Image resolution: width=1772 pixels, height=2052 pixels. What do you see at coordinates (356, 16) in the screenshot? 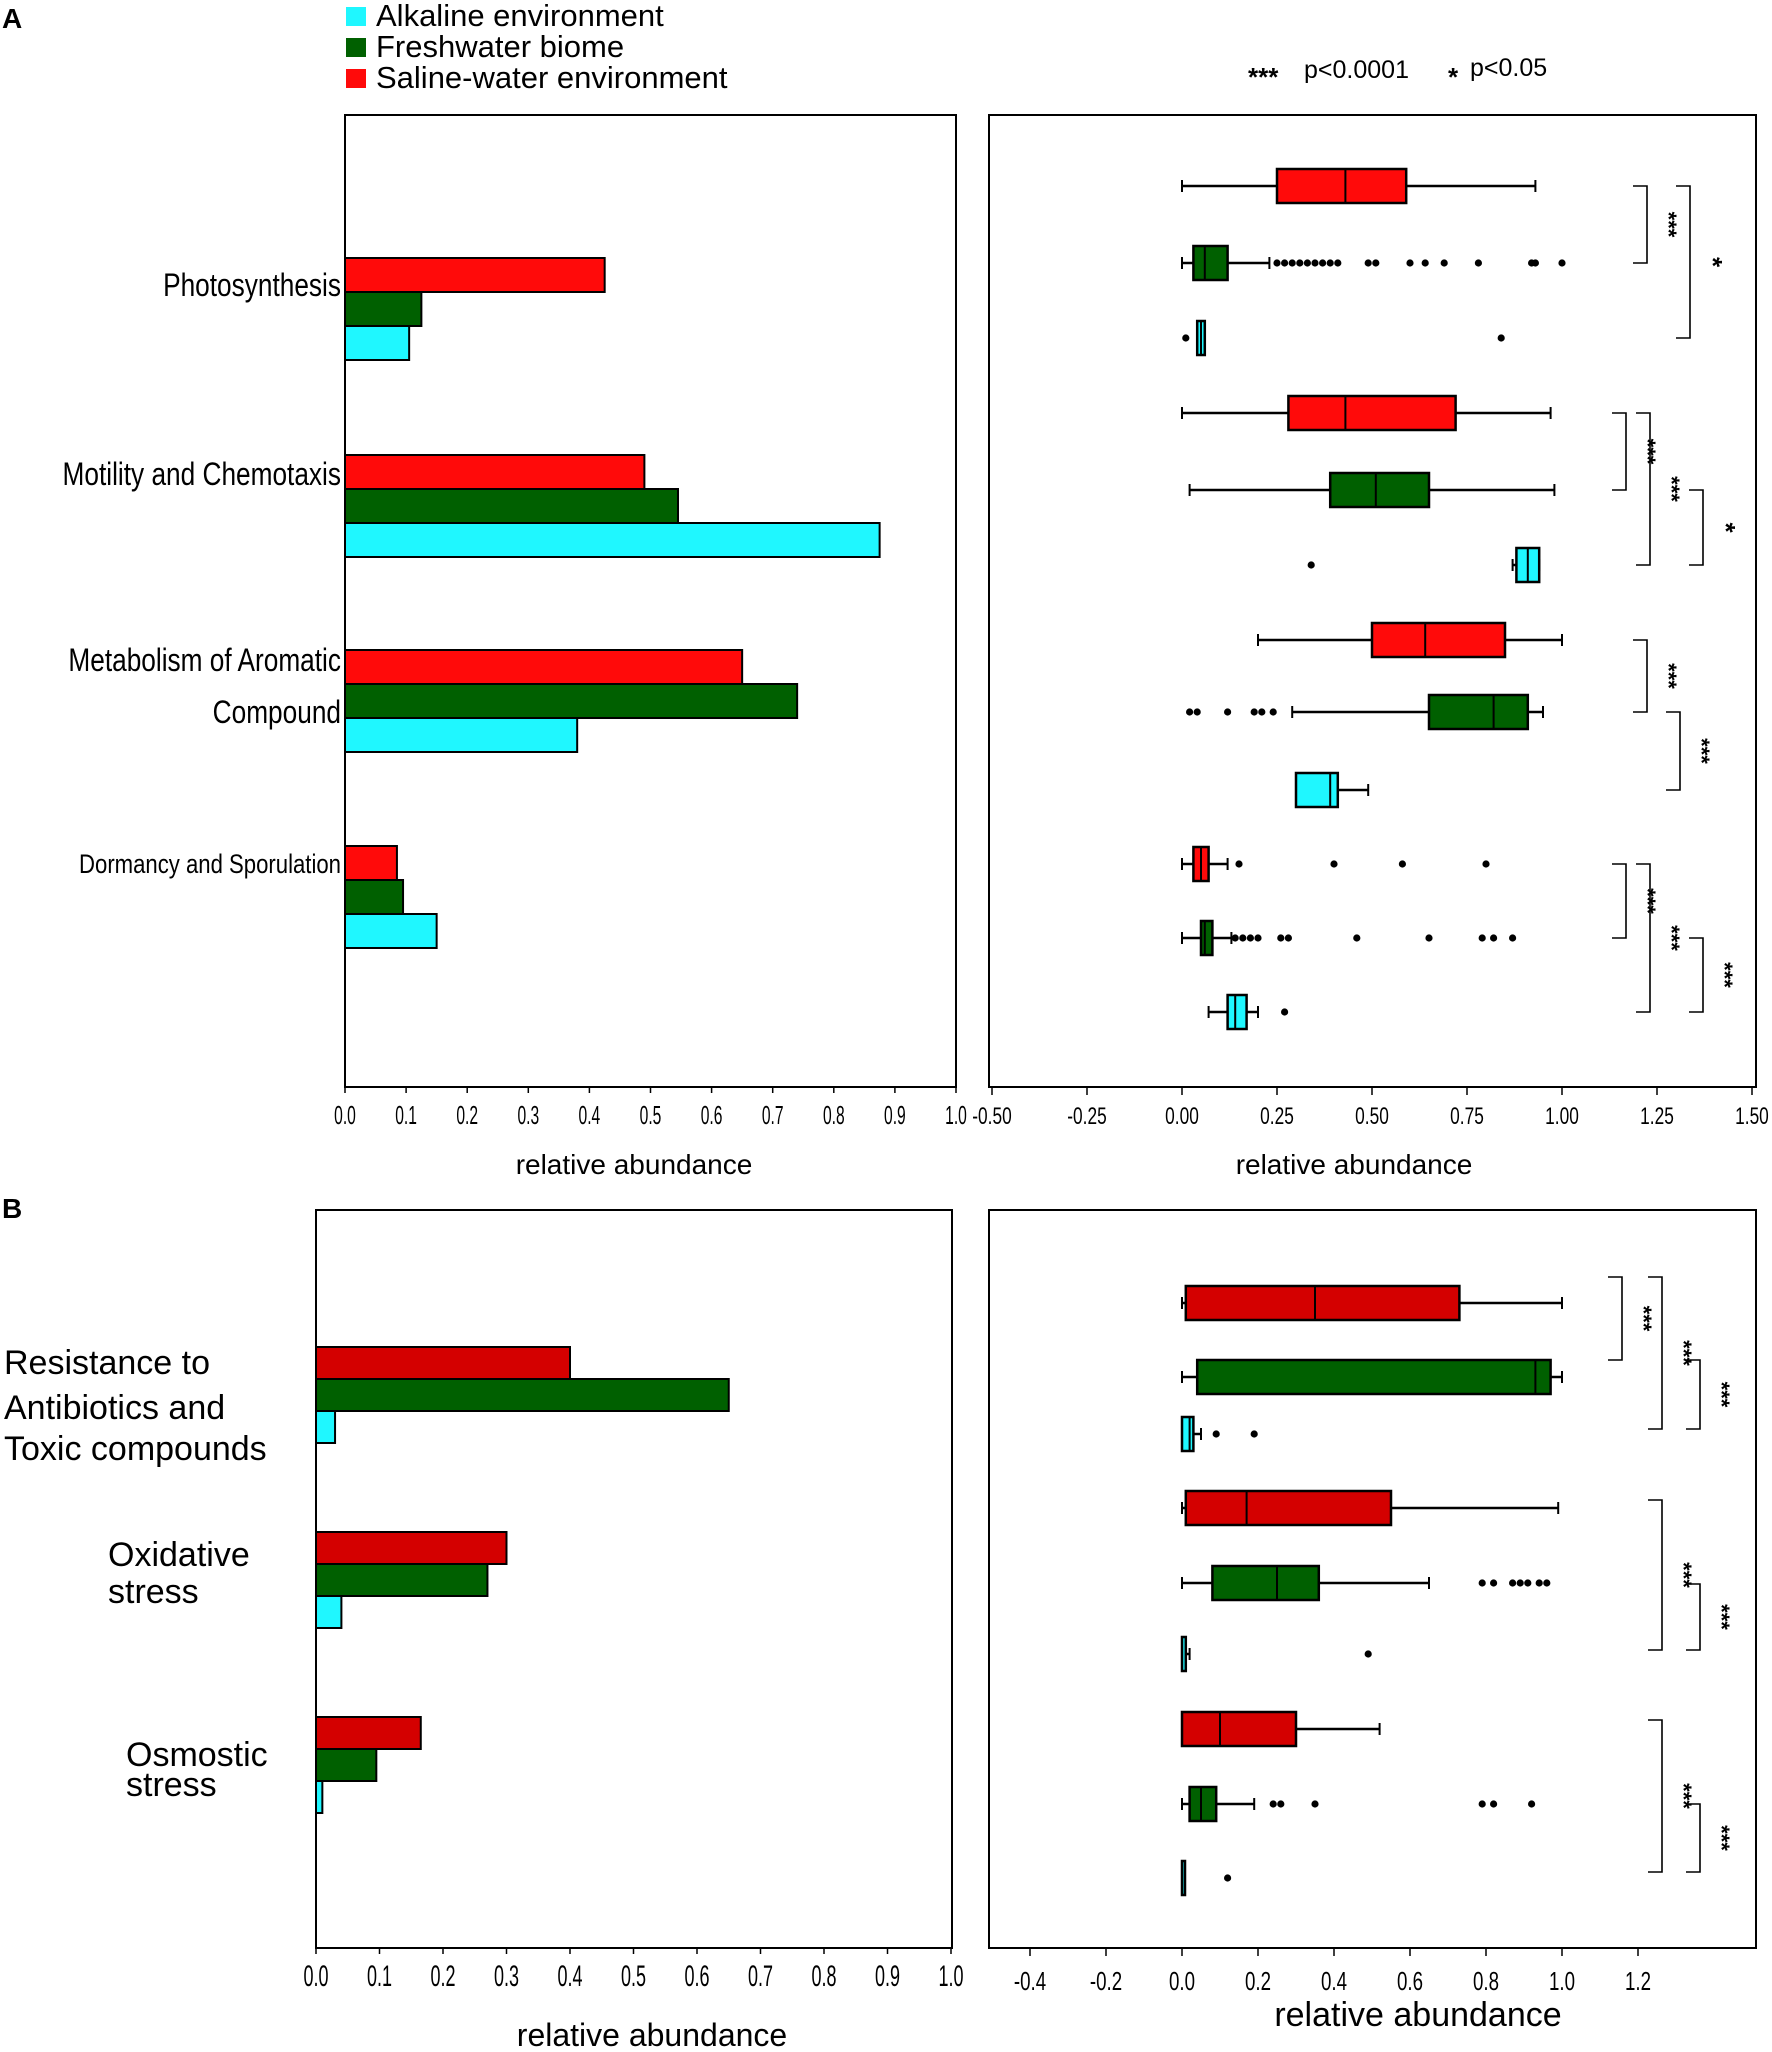
I see `legend-swatch-alkaline` at bounding box center [356, 16].